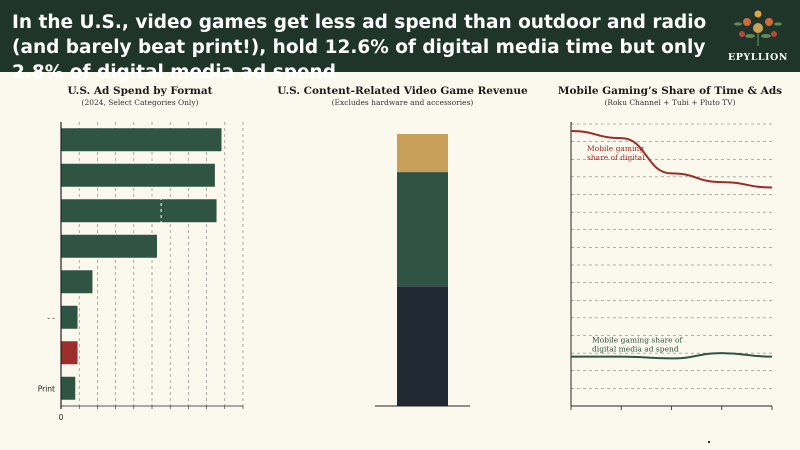 Image resolution: width=800 pixels, height=450 pixels. What do you see at coordinates (402, 102) in the screenshot?
I see `chart2-subtitle: (Excludes hardware and accessories)` at bounding box center [402, 102].